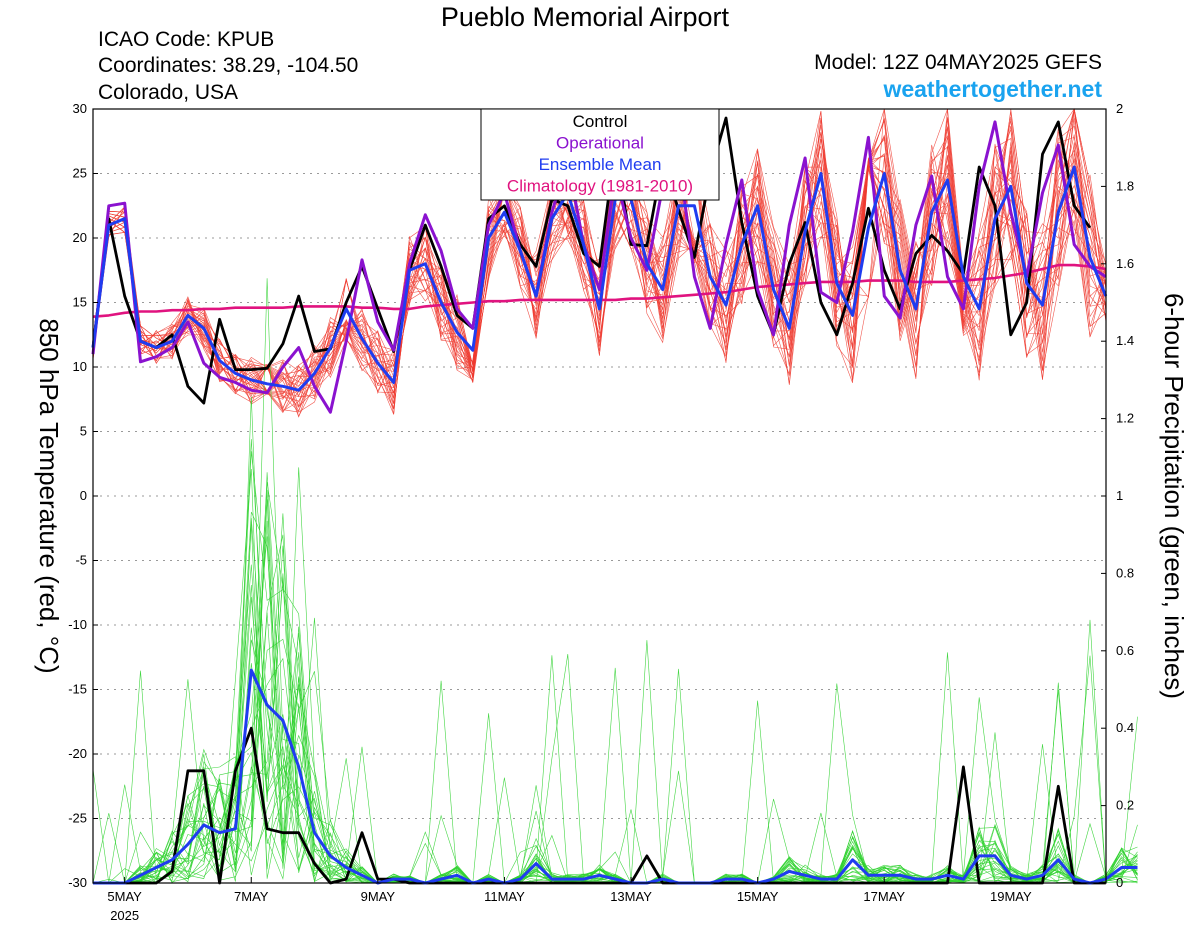 This screenshot has width=1200, height=927. What do you see at coordinates (49, 495) in the screenshot?
I see `left-axis-title: 850 hPa Temperature (red, °C)` at bounding box center [49, 495].